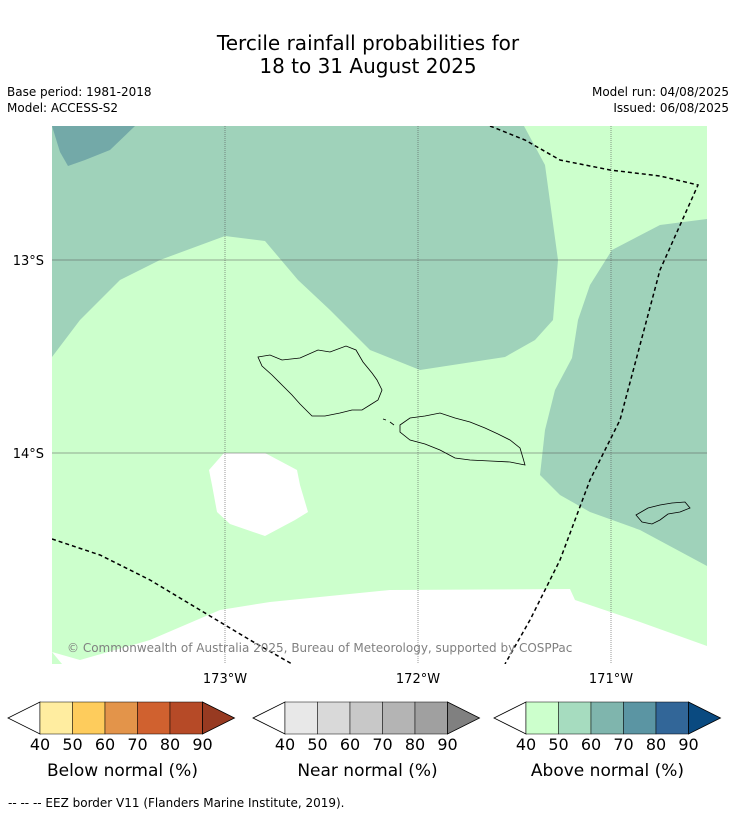  What do you see at coordinates (368, 66) in the screenshot?
I see `title-line-2: 18 to 31 August 2025` at bounding box center [368, 66].